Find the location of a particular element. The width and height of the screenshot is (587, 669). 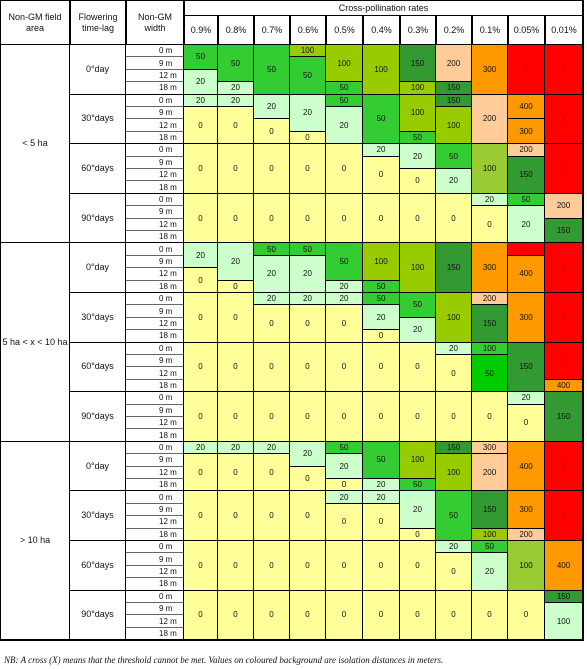

rate-header: 0.7% is located at coordinates (272, 30).